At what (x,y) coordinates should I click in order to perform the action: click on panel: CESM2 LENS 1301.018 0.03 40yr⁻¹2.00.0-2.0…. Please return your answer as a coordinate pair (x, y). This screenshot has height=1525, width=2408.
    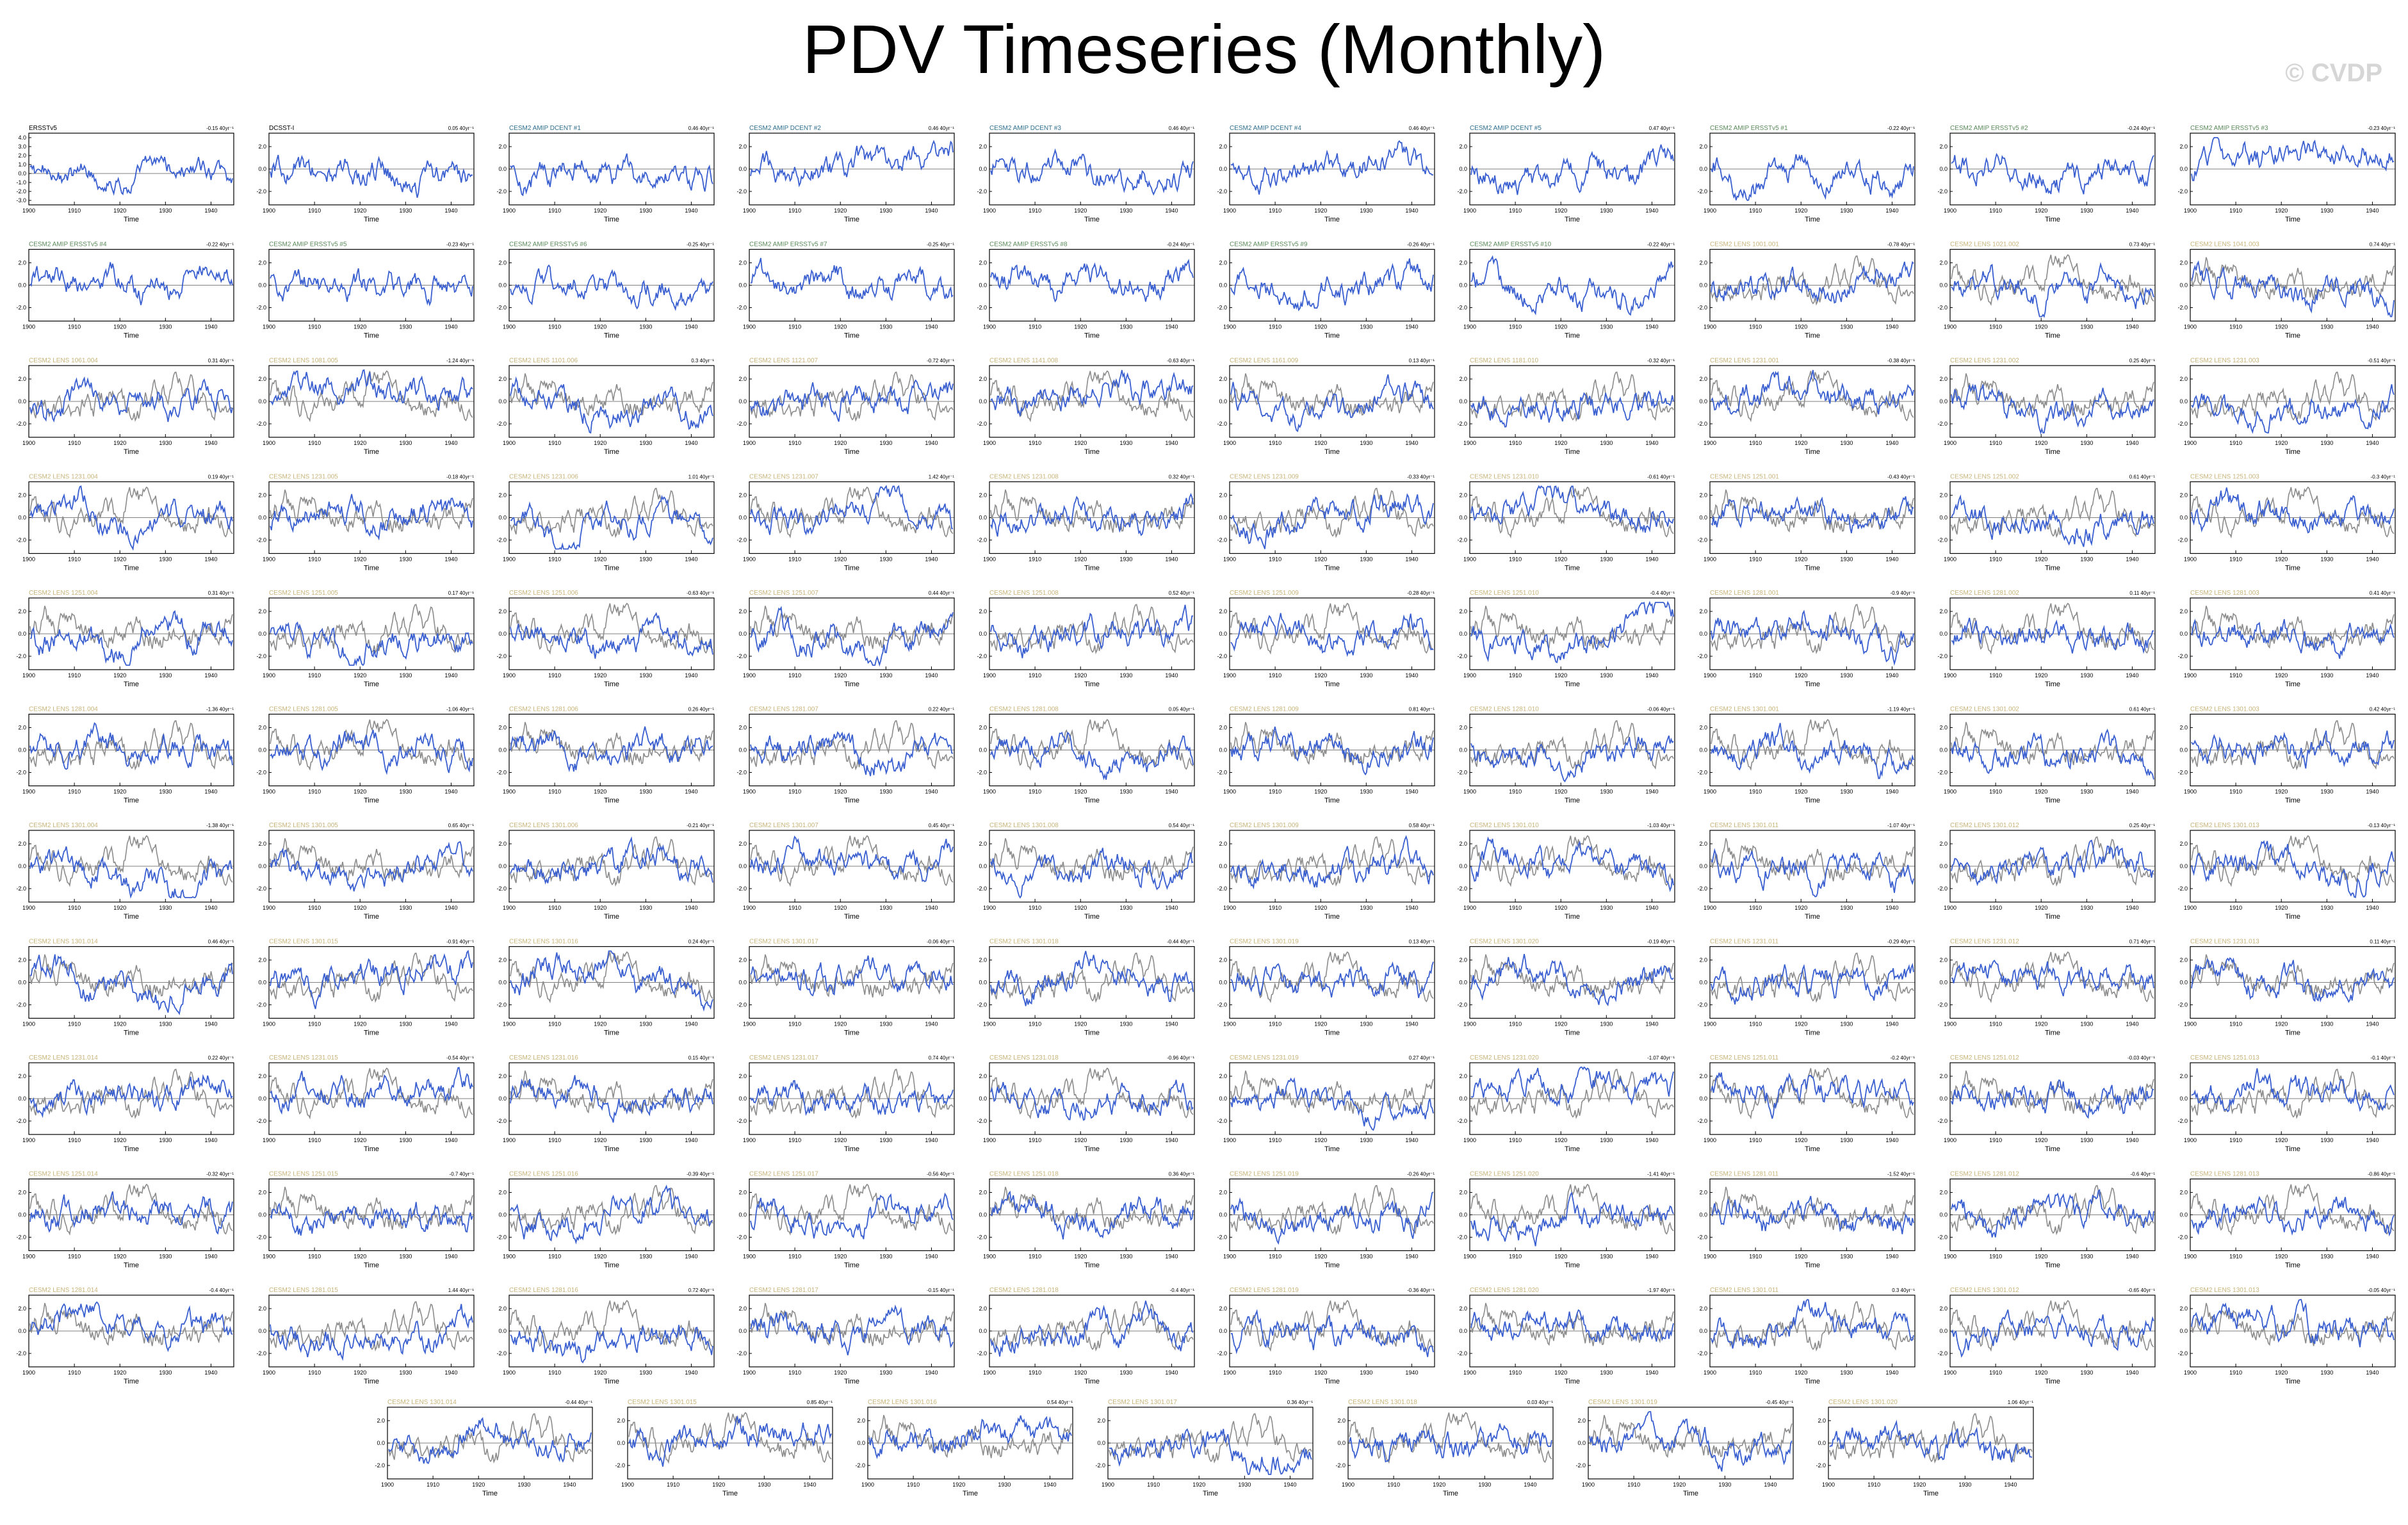
    Looking at the image, I should click on (1444, 1448).